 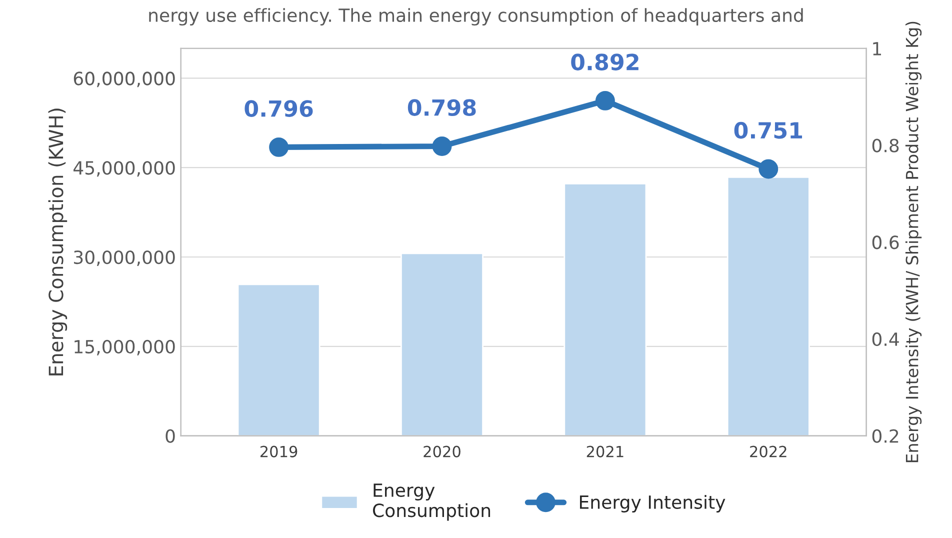 What do you see at coordinates (442, 452) in the screenshot?
I see `x-tick-label: 2020` at bounding box center [442, 452].